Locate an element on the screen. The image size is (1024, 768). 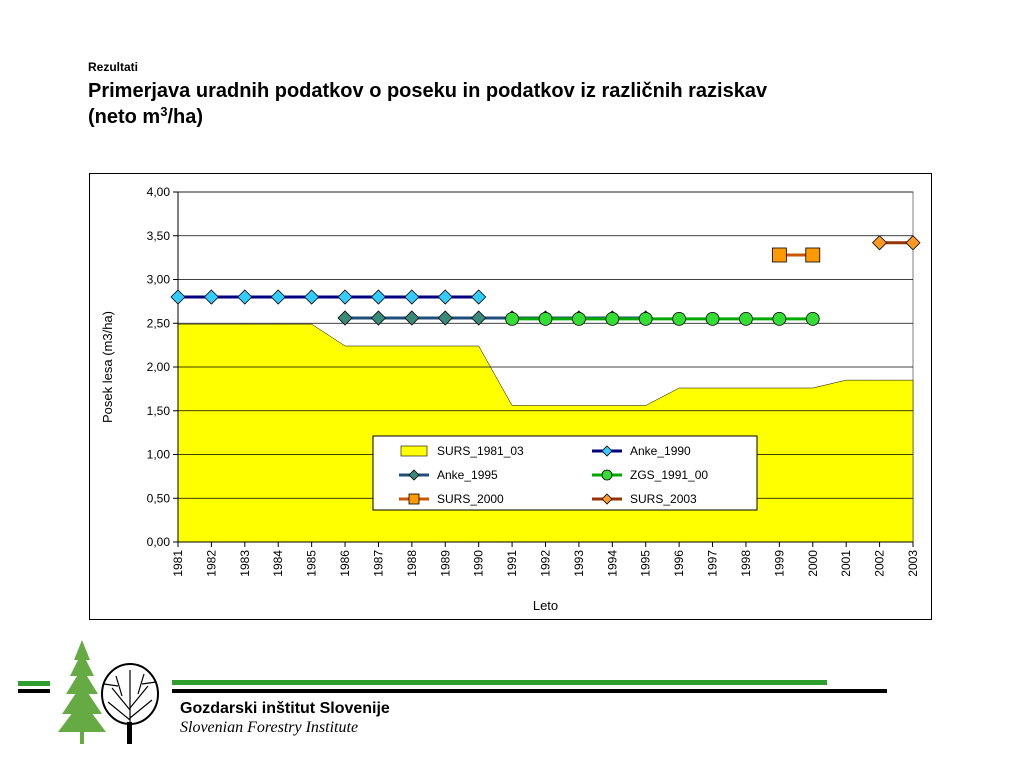
legend-label-SURS_2000: SURS_2000 is located at coordinates (470, 499).